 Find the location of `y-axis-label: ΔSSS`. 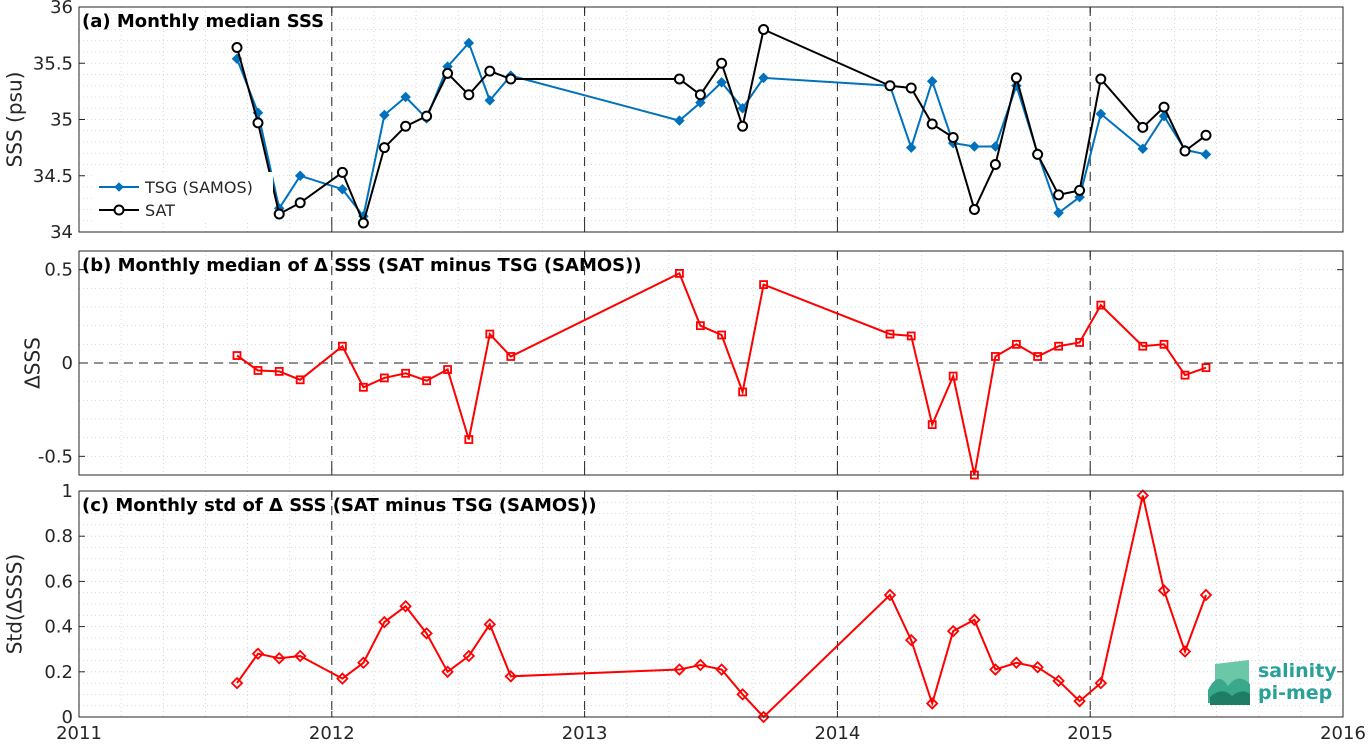

y-axis-label: ΔSSS is located at coordinates (33, 363).